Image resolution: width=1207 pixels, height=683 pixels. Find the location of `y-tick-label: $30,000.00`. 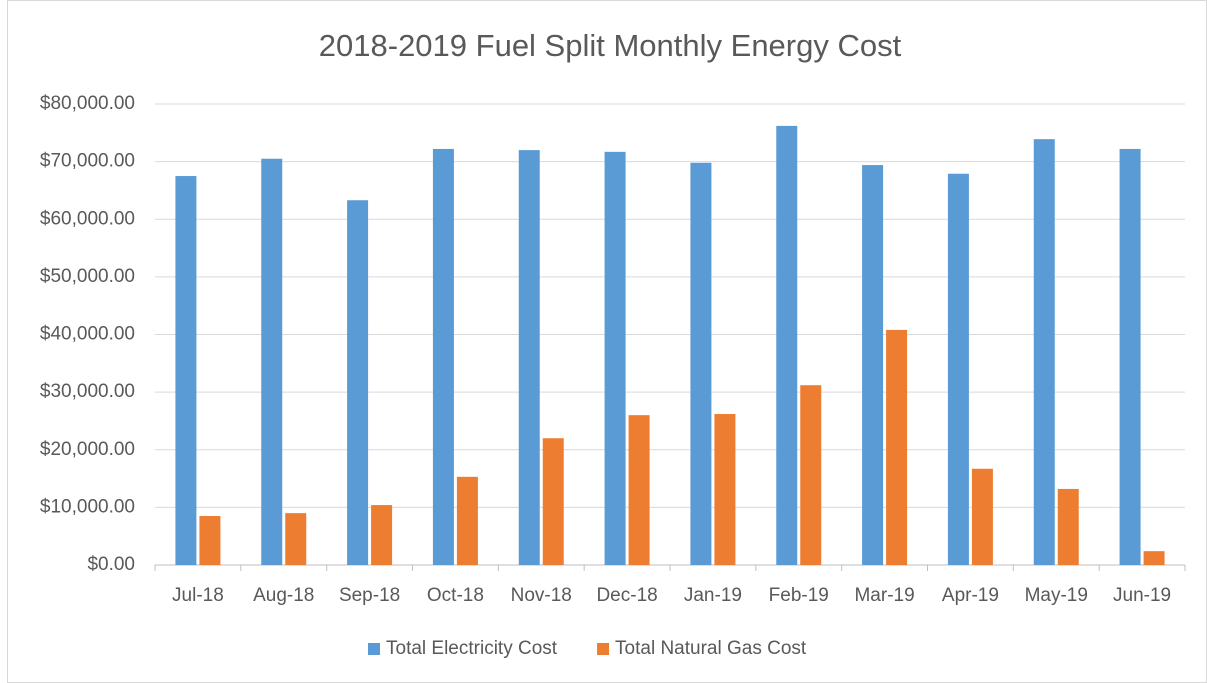

y-tick-label: $30,000.00 is located at coordinates (87, 391).